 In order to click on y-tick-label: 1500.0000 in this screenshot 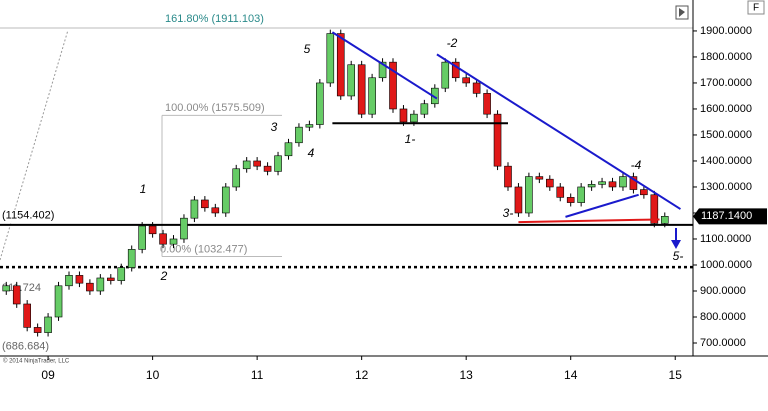, I will do `click(726, 135)`.